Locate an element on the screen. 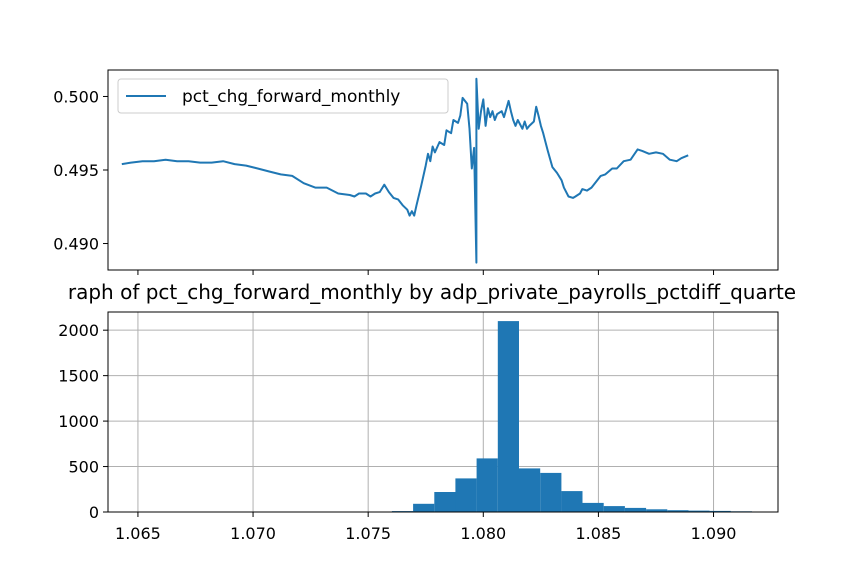 Image resolution: width=864 pixels, height=576 pixels. histogram-bars is located at coordinates (571, 416).